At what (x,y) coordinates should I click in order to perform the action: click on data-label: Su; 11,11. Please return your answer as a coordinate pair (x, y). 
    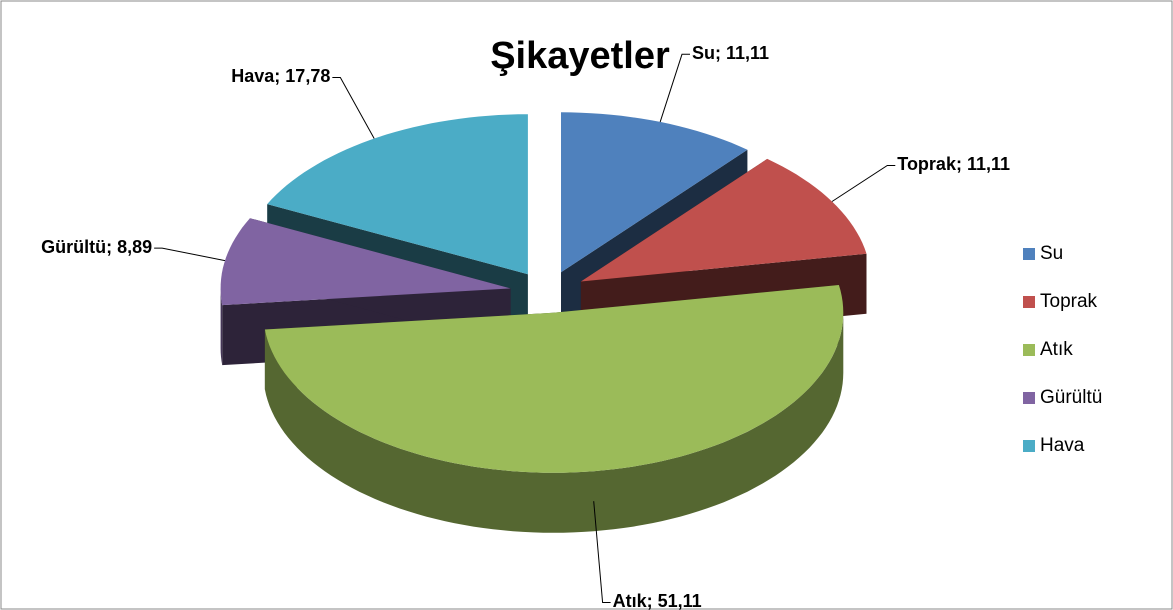
    Looking at the image, I should click on (730, 53).